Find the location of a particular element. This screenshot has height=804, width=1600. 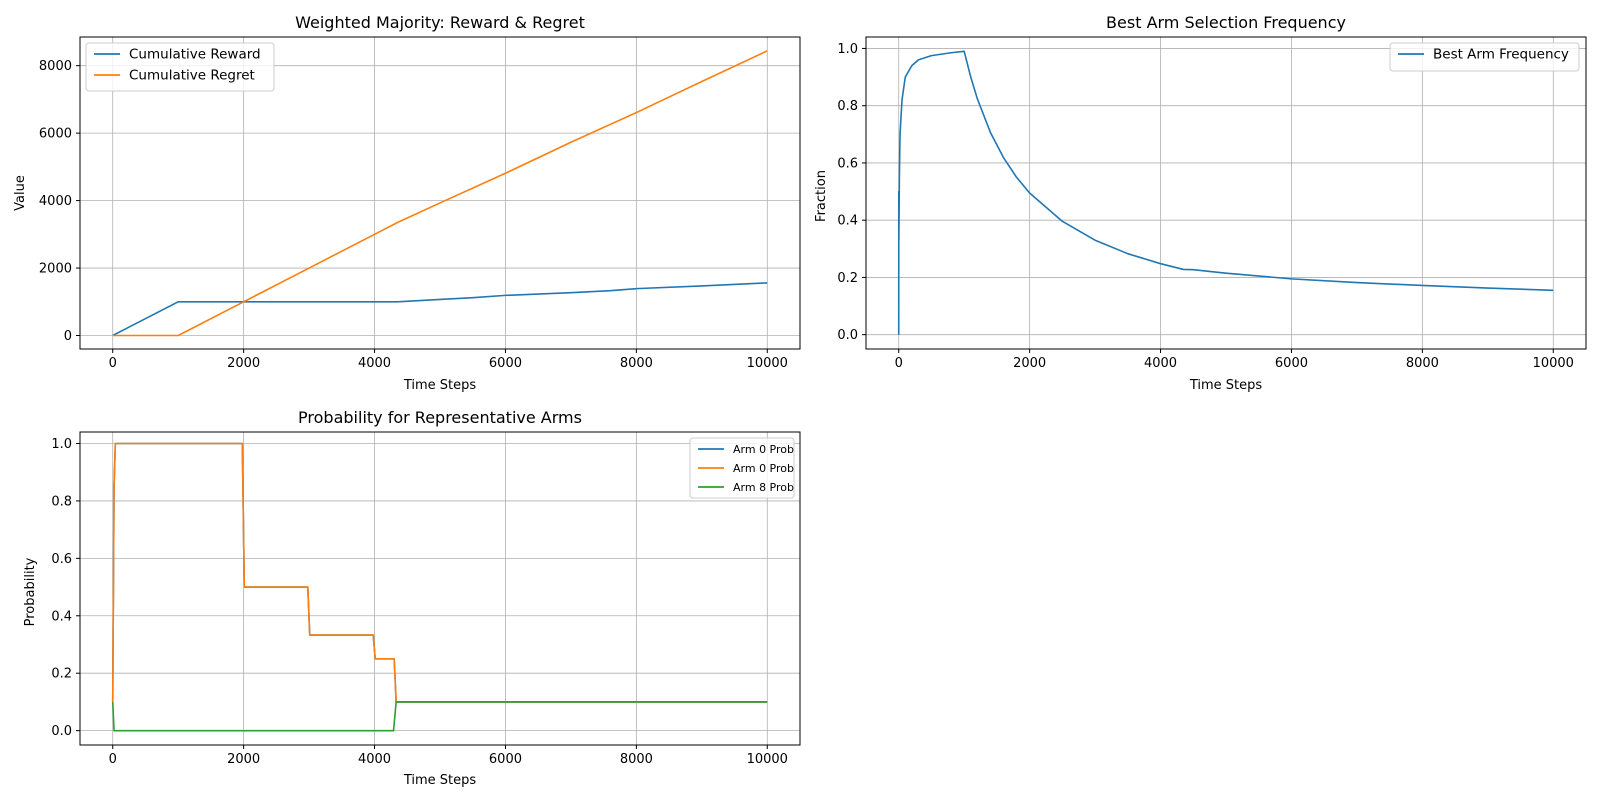

chart-title: Probability for Representative Arms is located at coordinates (440, 417).